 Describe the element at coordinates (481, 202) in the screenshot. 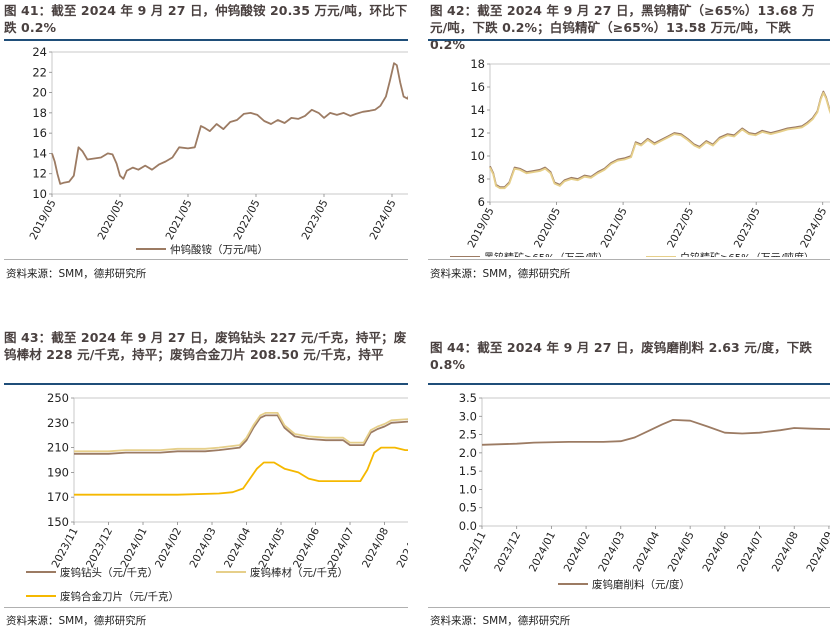

I see `y-tick-label: 6` at that location.